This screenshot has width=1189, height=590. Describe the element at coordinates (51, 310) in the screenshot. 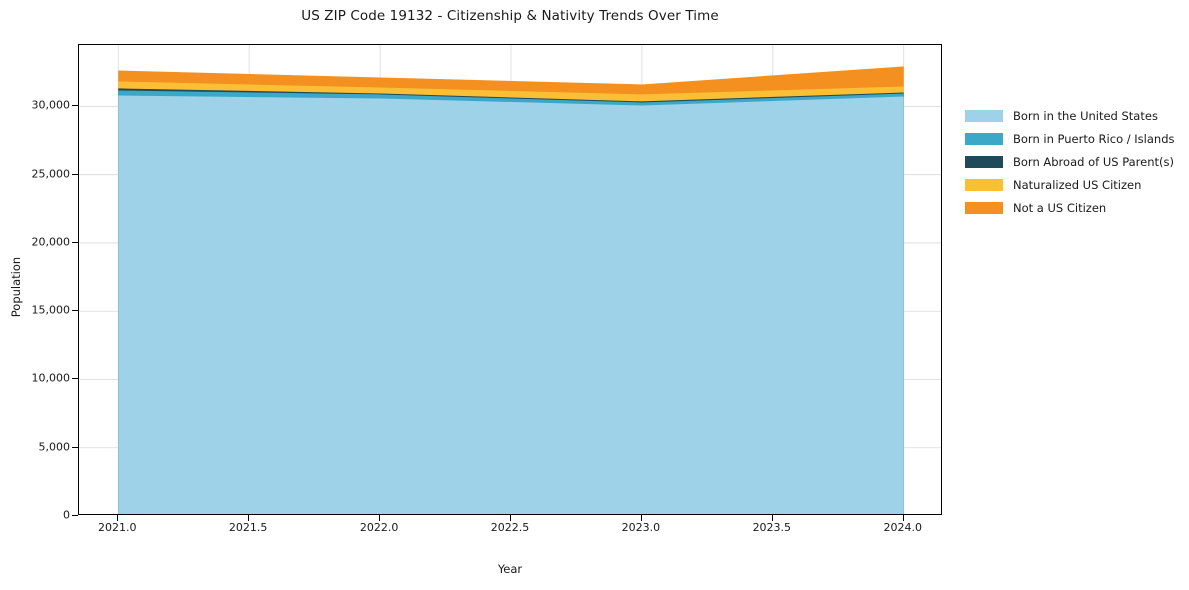

I see `y-tick-label: 15,000` at that location.